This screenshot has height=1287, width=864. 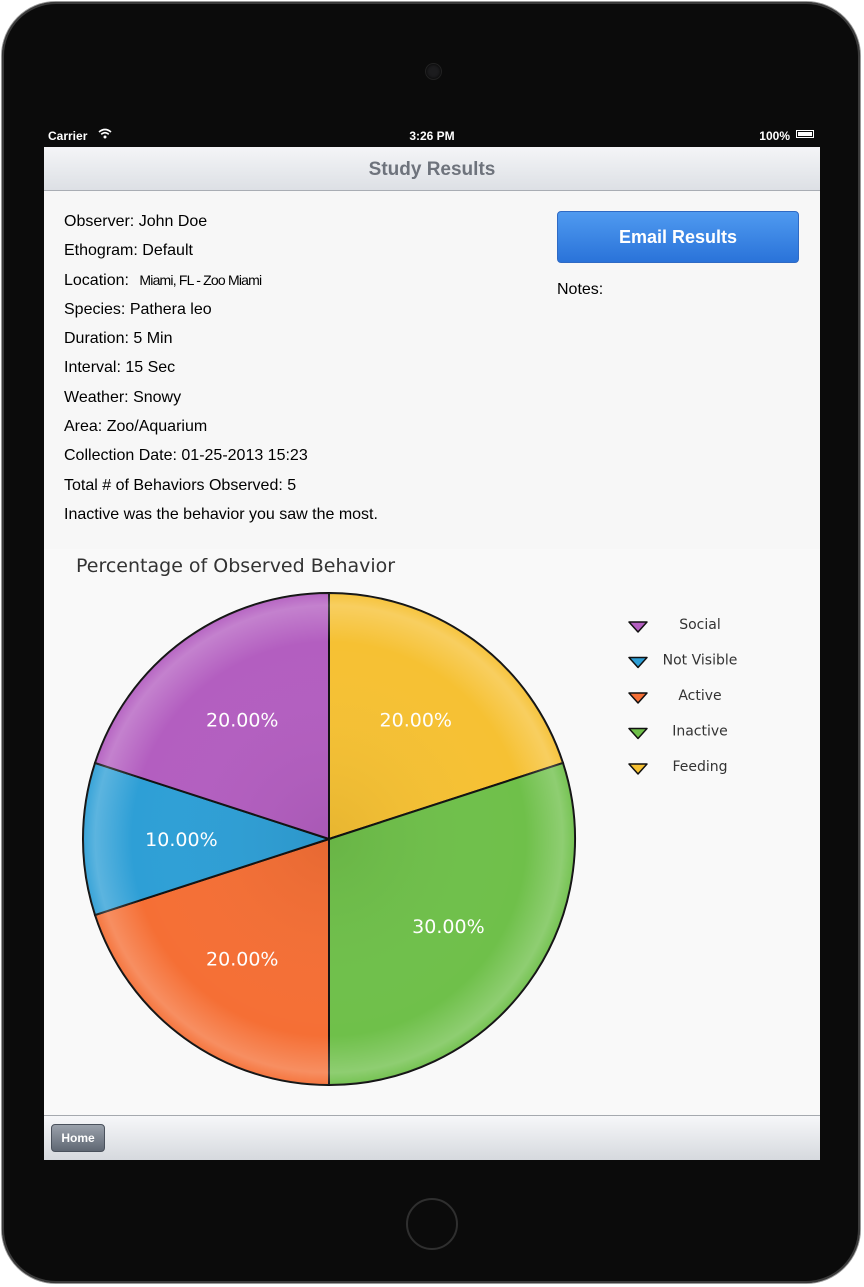 I want to click on bottom-toolbar: Home, so click(x=432, y=1137).